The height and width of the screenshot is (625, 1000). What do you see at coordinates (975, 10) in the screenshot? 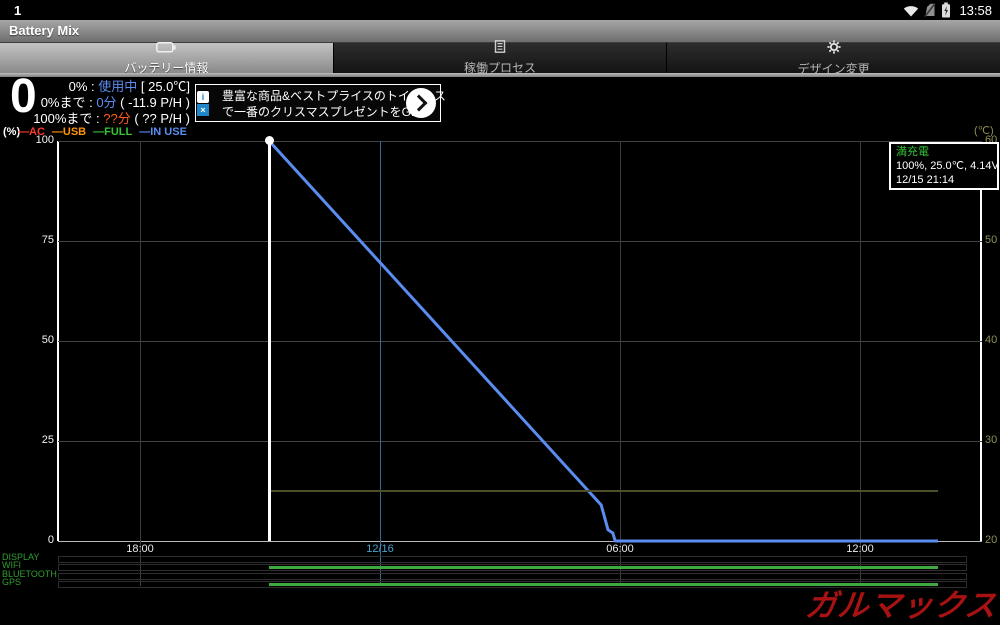
I see `clock: 13:58` at bounding box center [975, 10].